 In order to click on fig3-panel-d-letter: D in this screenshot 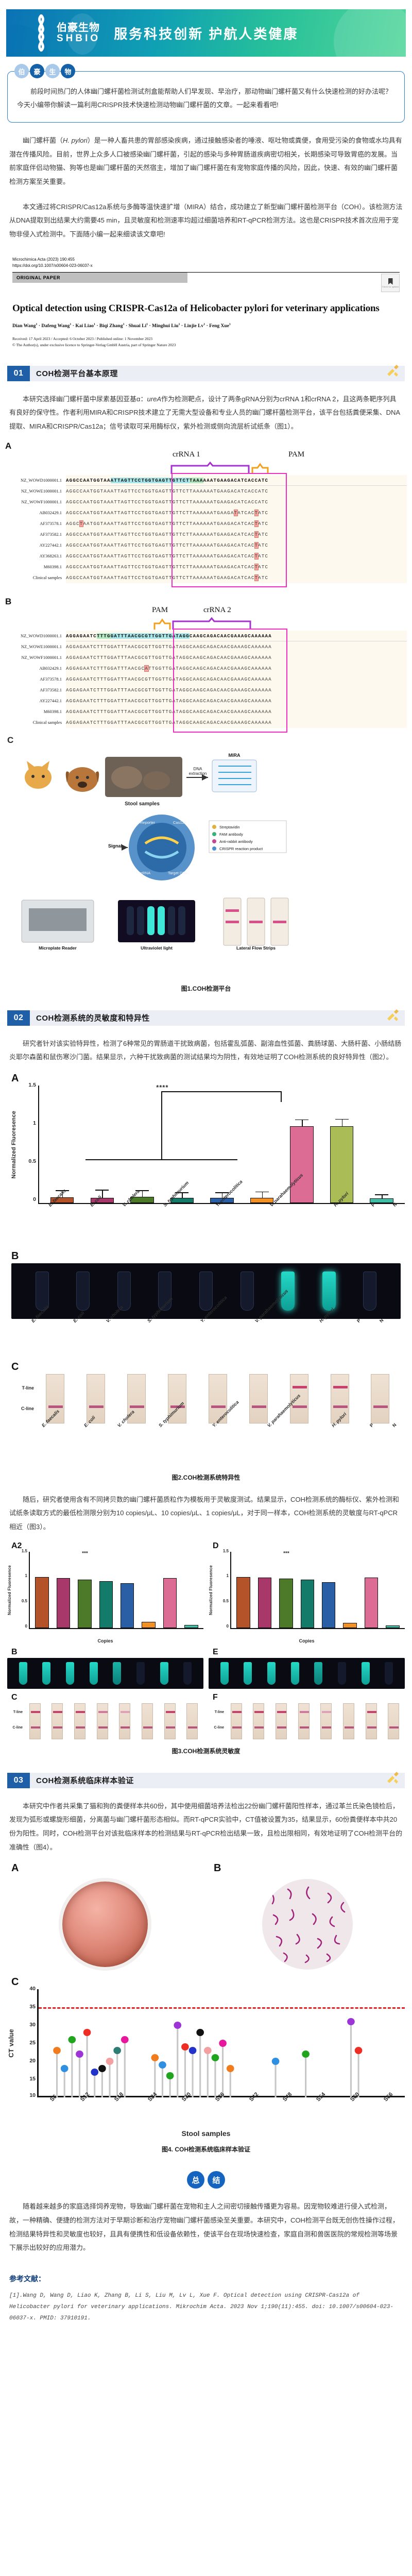, I will do `click(216, 1545)`.